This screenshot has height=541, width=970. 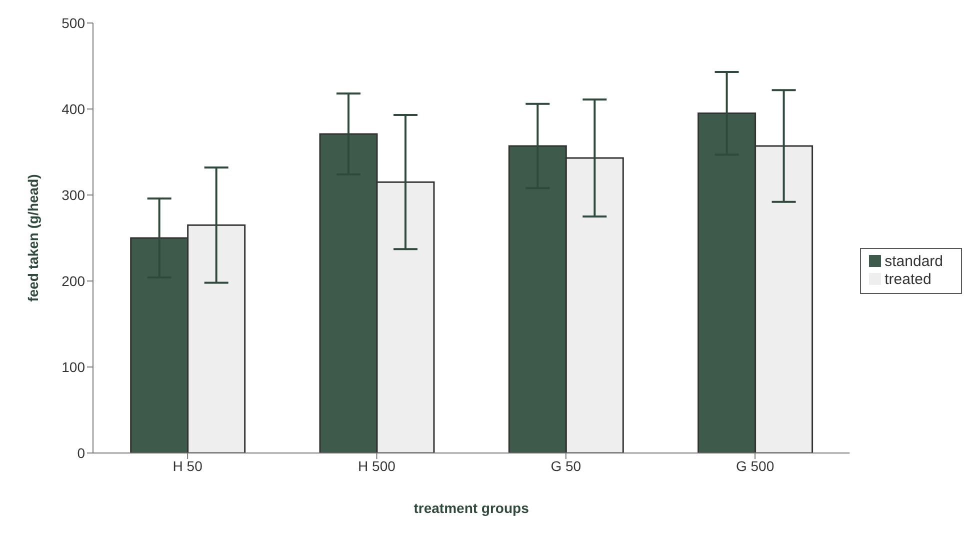 I want to click on x-tick-label: G 500, so click(x=755, y=466).